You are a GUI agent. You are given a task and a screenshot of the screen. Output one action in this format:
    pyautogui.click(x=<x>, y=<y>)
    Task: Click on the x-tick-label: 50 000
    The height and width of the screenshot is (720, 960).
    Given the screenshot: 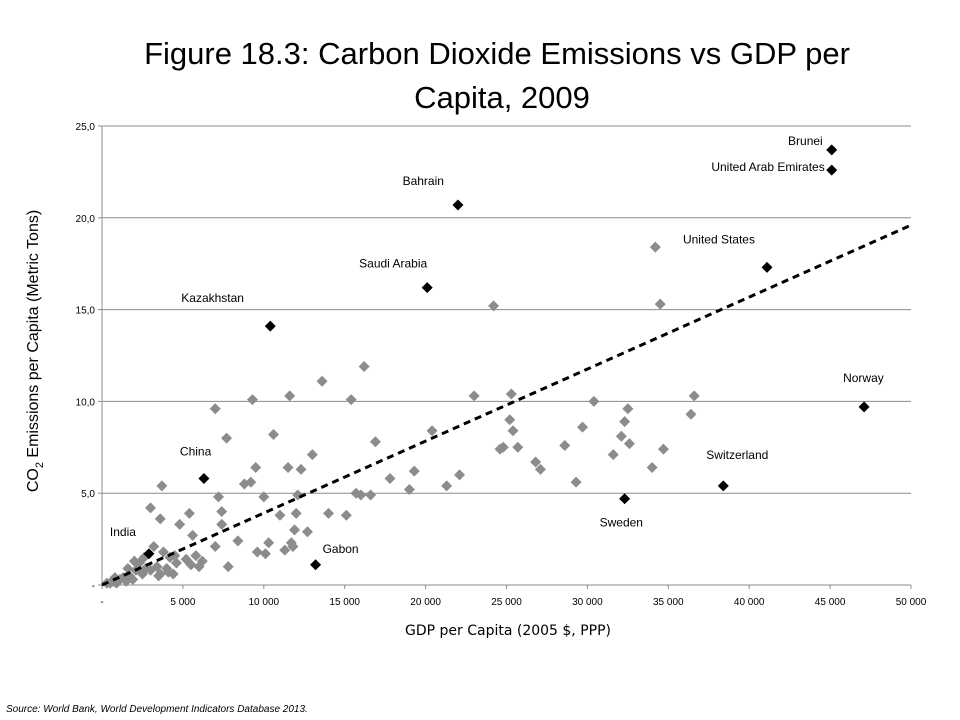 What is the action you would take?
    pyautogui.click(x=911, y=602)
    